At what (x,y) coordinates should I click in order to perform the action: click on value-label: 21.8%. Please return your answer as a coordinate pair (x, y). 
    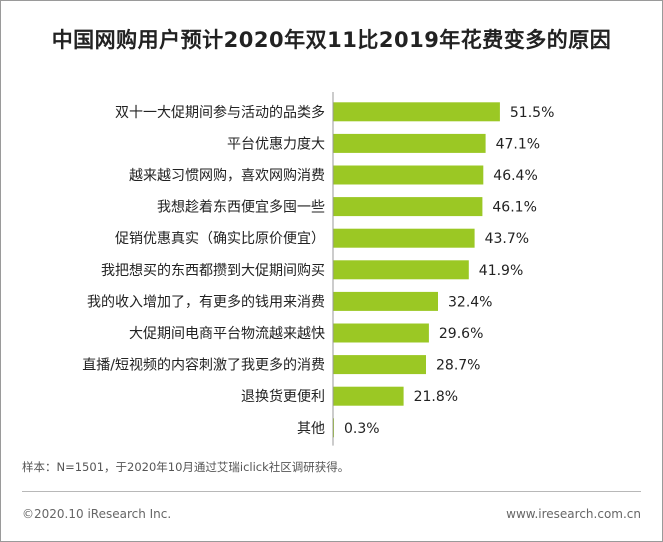
    Looking at the image, I should click on (436, 397).